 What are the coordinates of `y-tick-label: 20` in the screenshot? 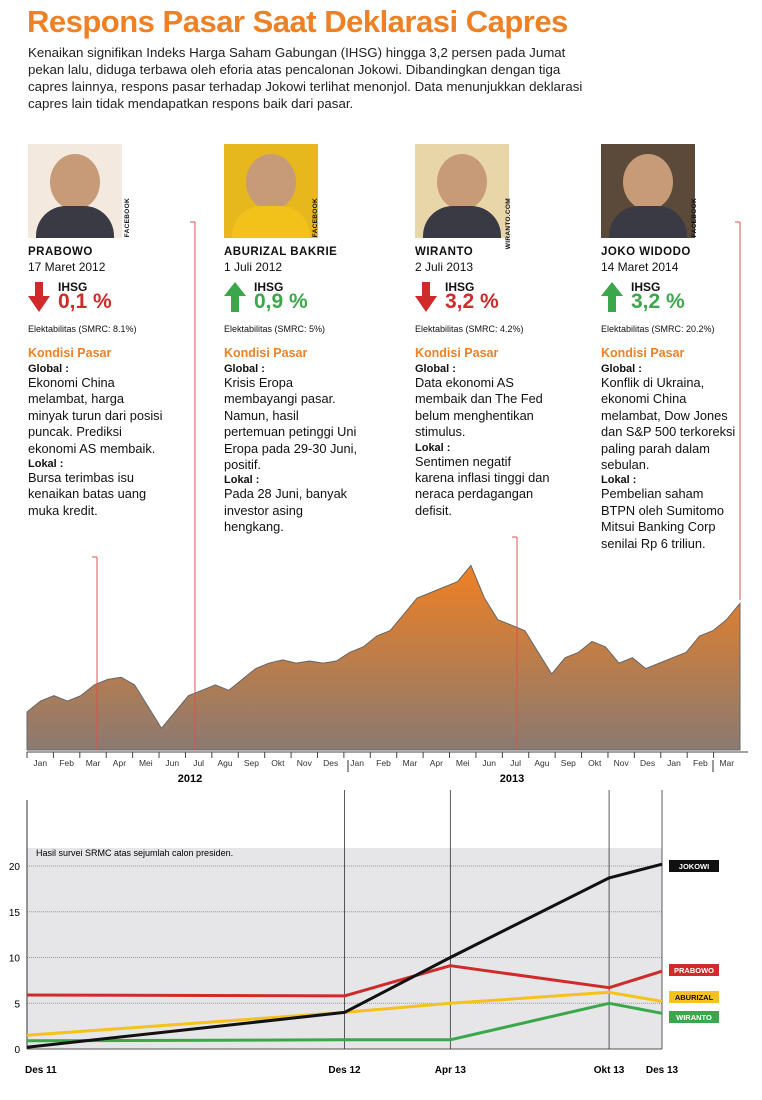 It's located at (15, 867).